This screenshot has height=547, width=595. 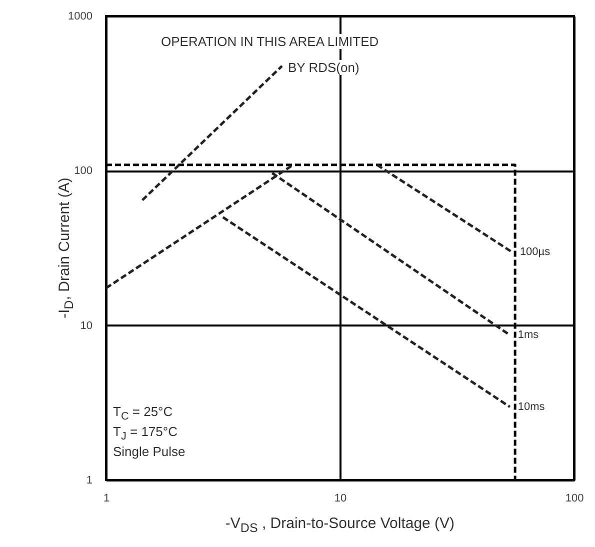 What do you see at coordinates (143, 413) in the screenshot?
I see `annotation: T$_{C}$ = 25°C` at bounding box center [143, 413].